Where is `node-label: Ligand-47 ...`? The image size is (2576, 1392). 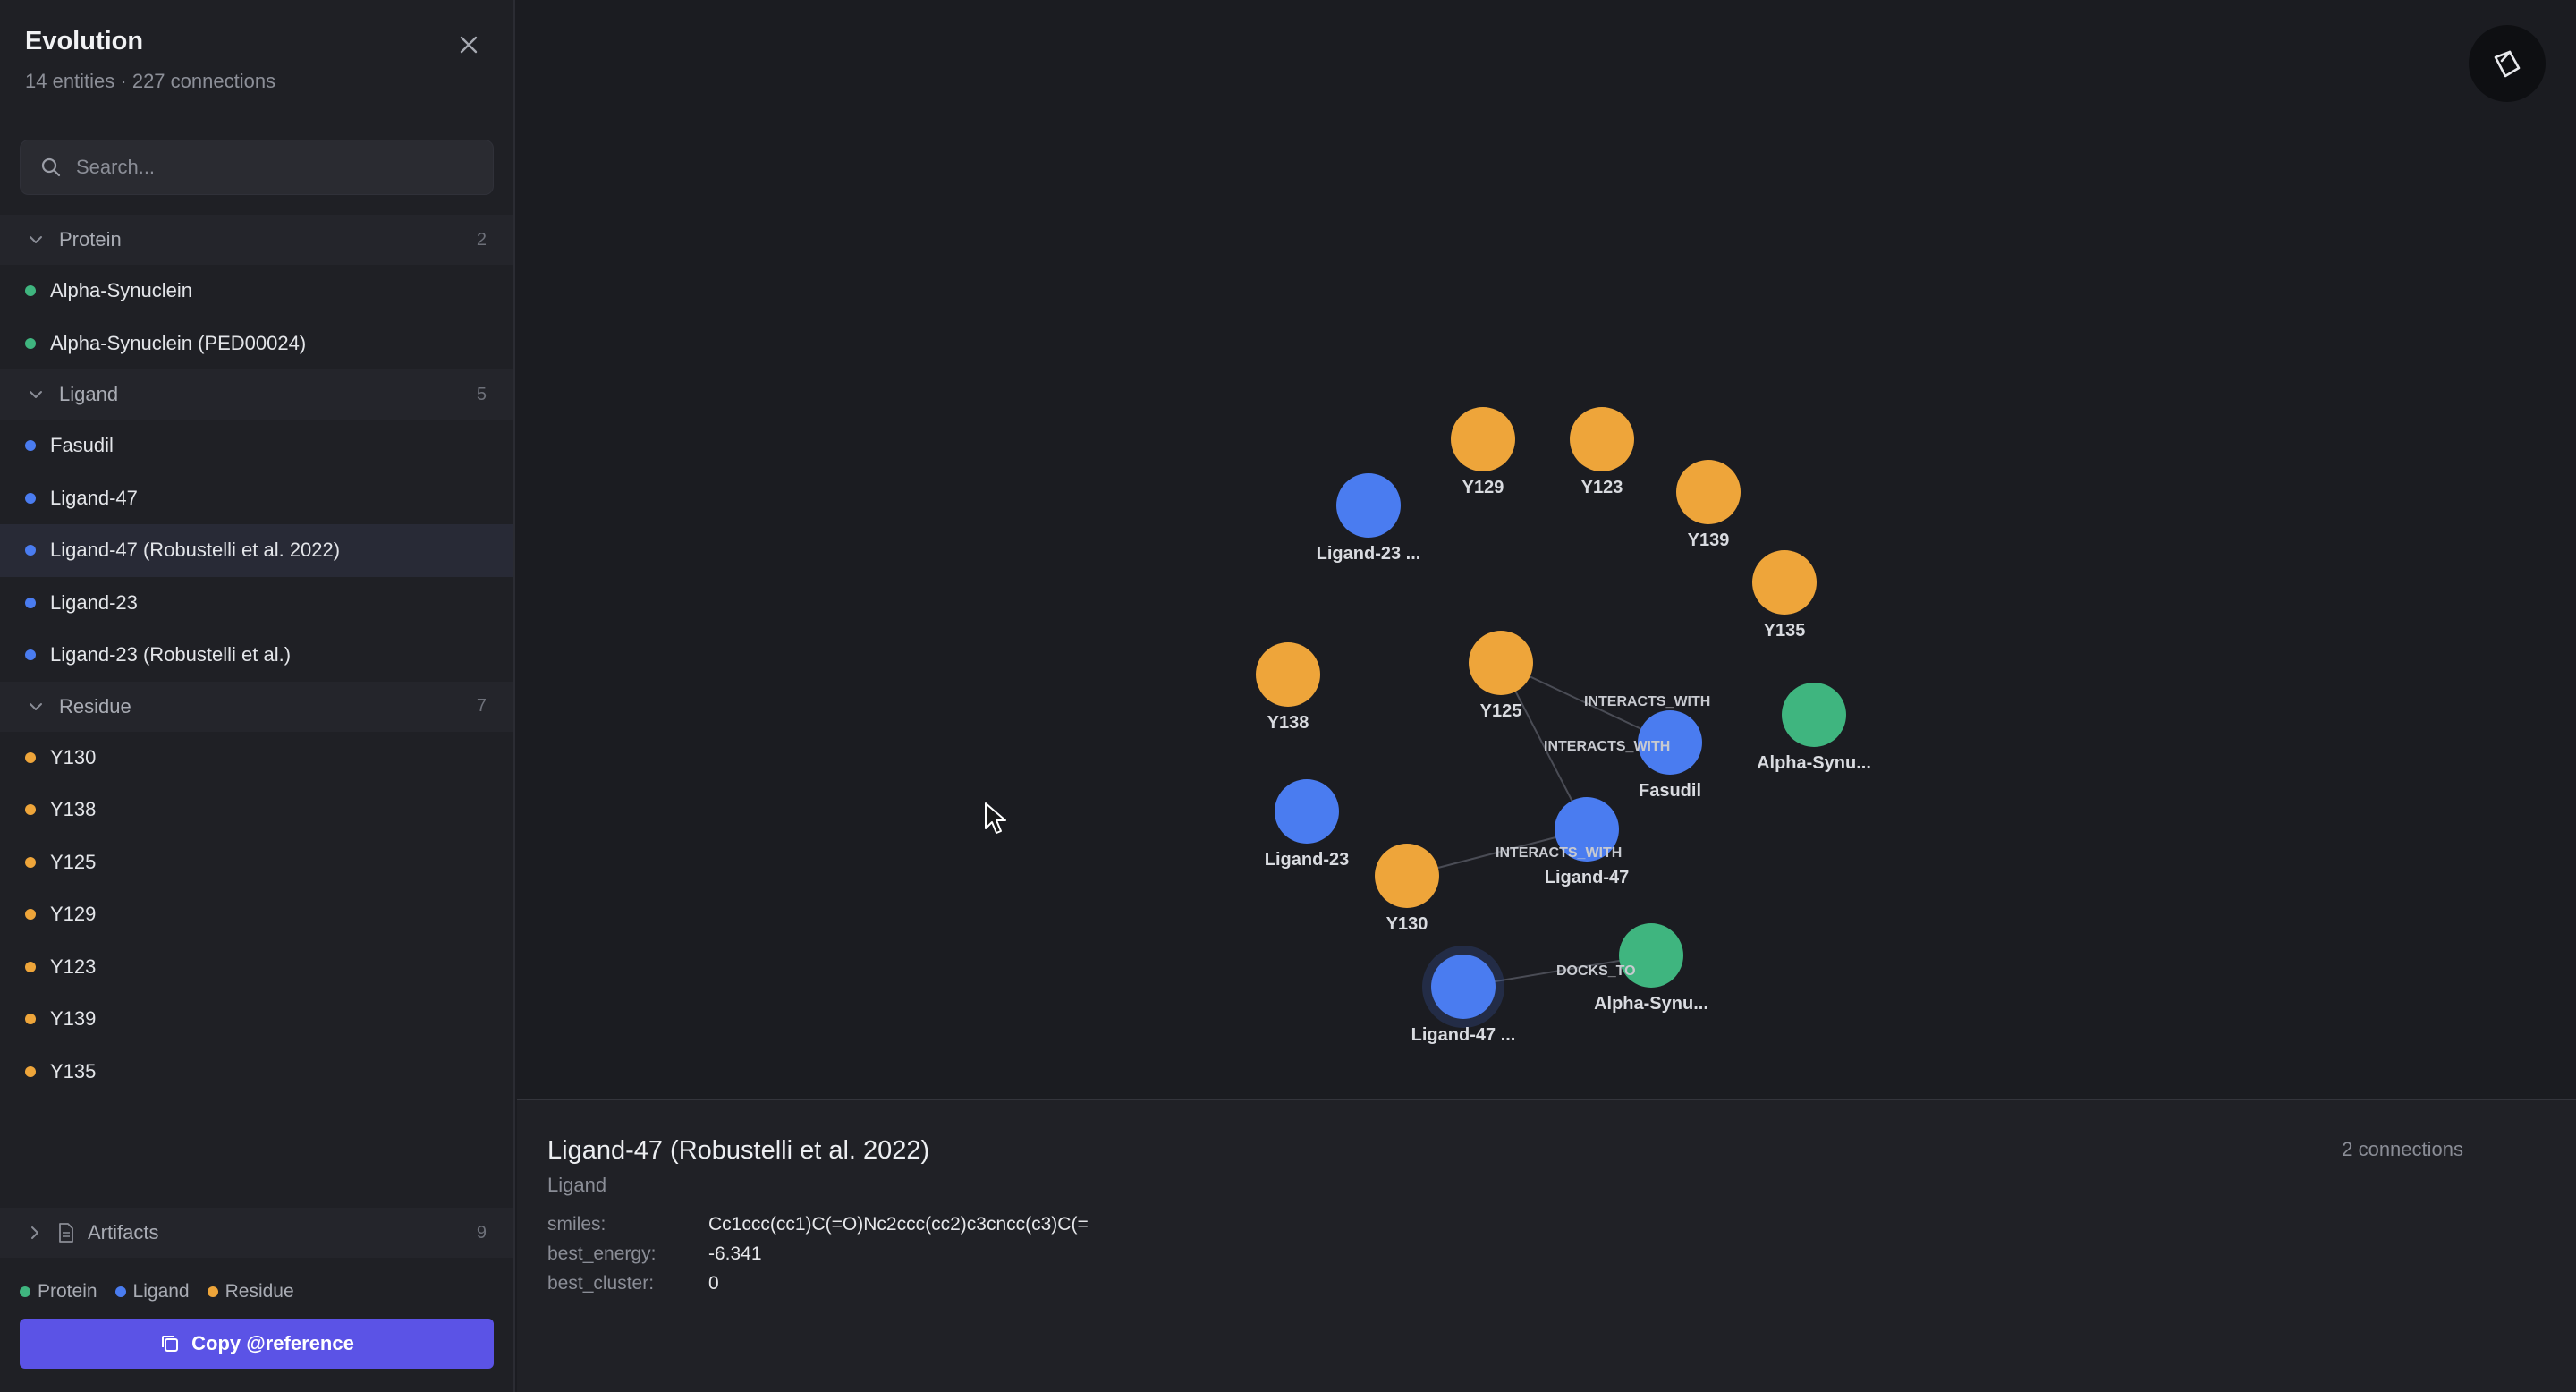 node-label: Ligand-47 ... is located at coordinates (1463, 1035).